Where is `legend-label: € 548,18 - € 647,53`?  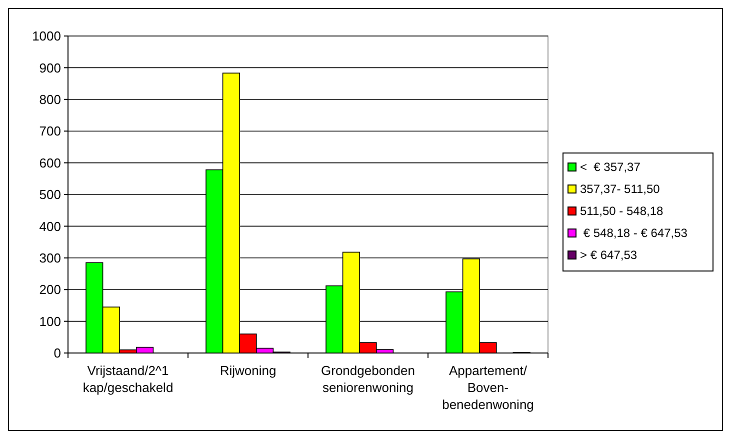
legend-label: € 548,18 - € 647,53 is located at coordinates (634, 233).